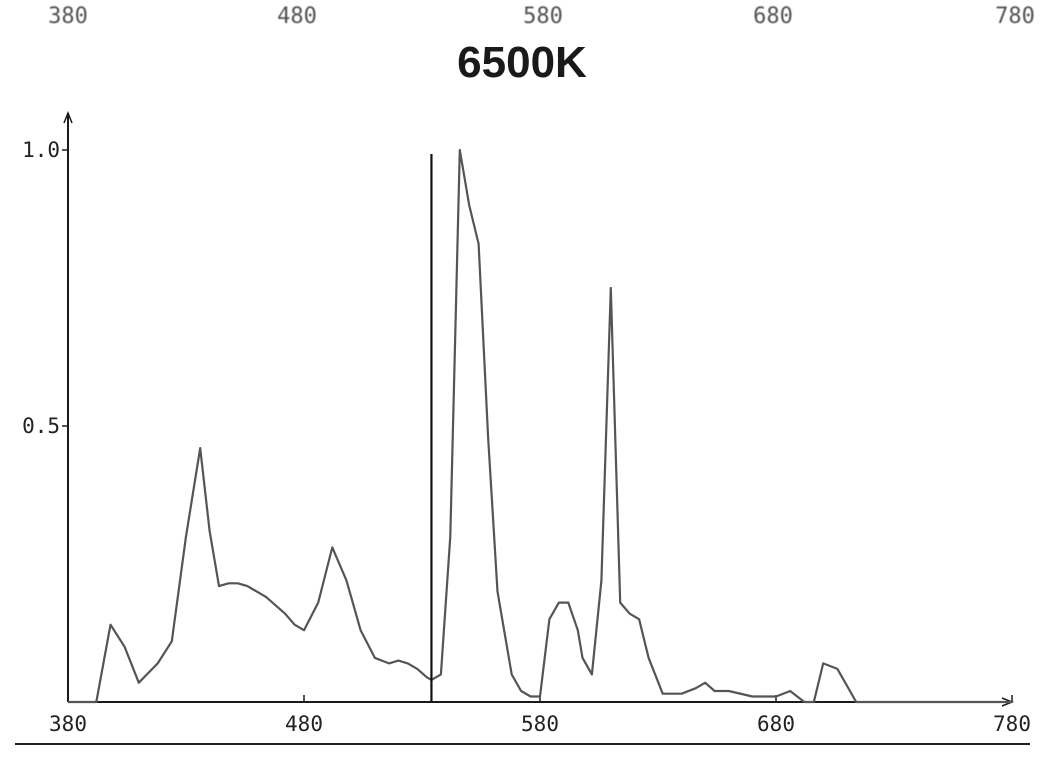  What do you see at coordinates (68, 117) in the screenshot?
I see `y-axis-arrow` at bounding box center [68, 117].